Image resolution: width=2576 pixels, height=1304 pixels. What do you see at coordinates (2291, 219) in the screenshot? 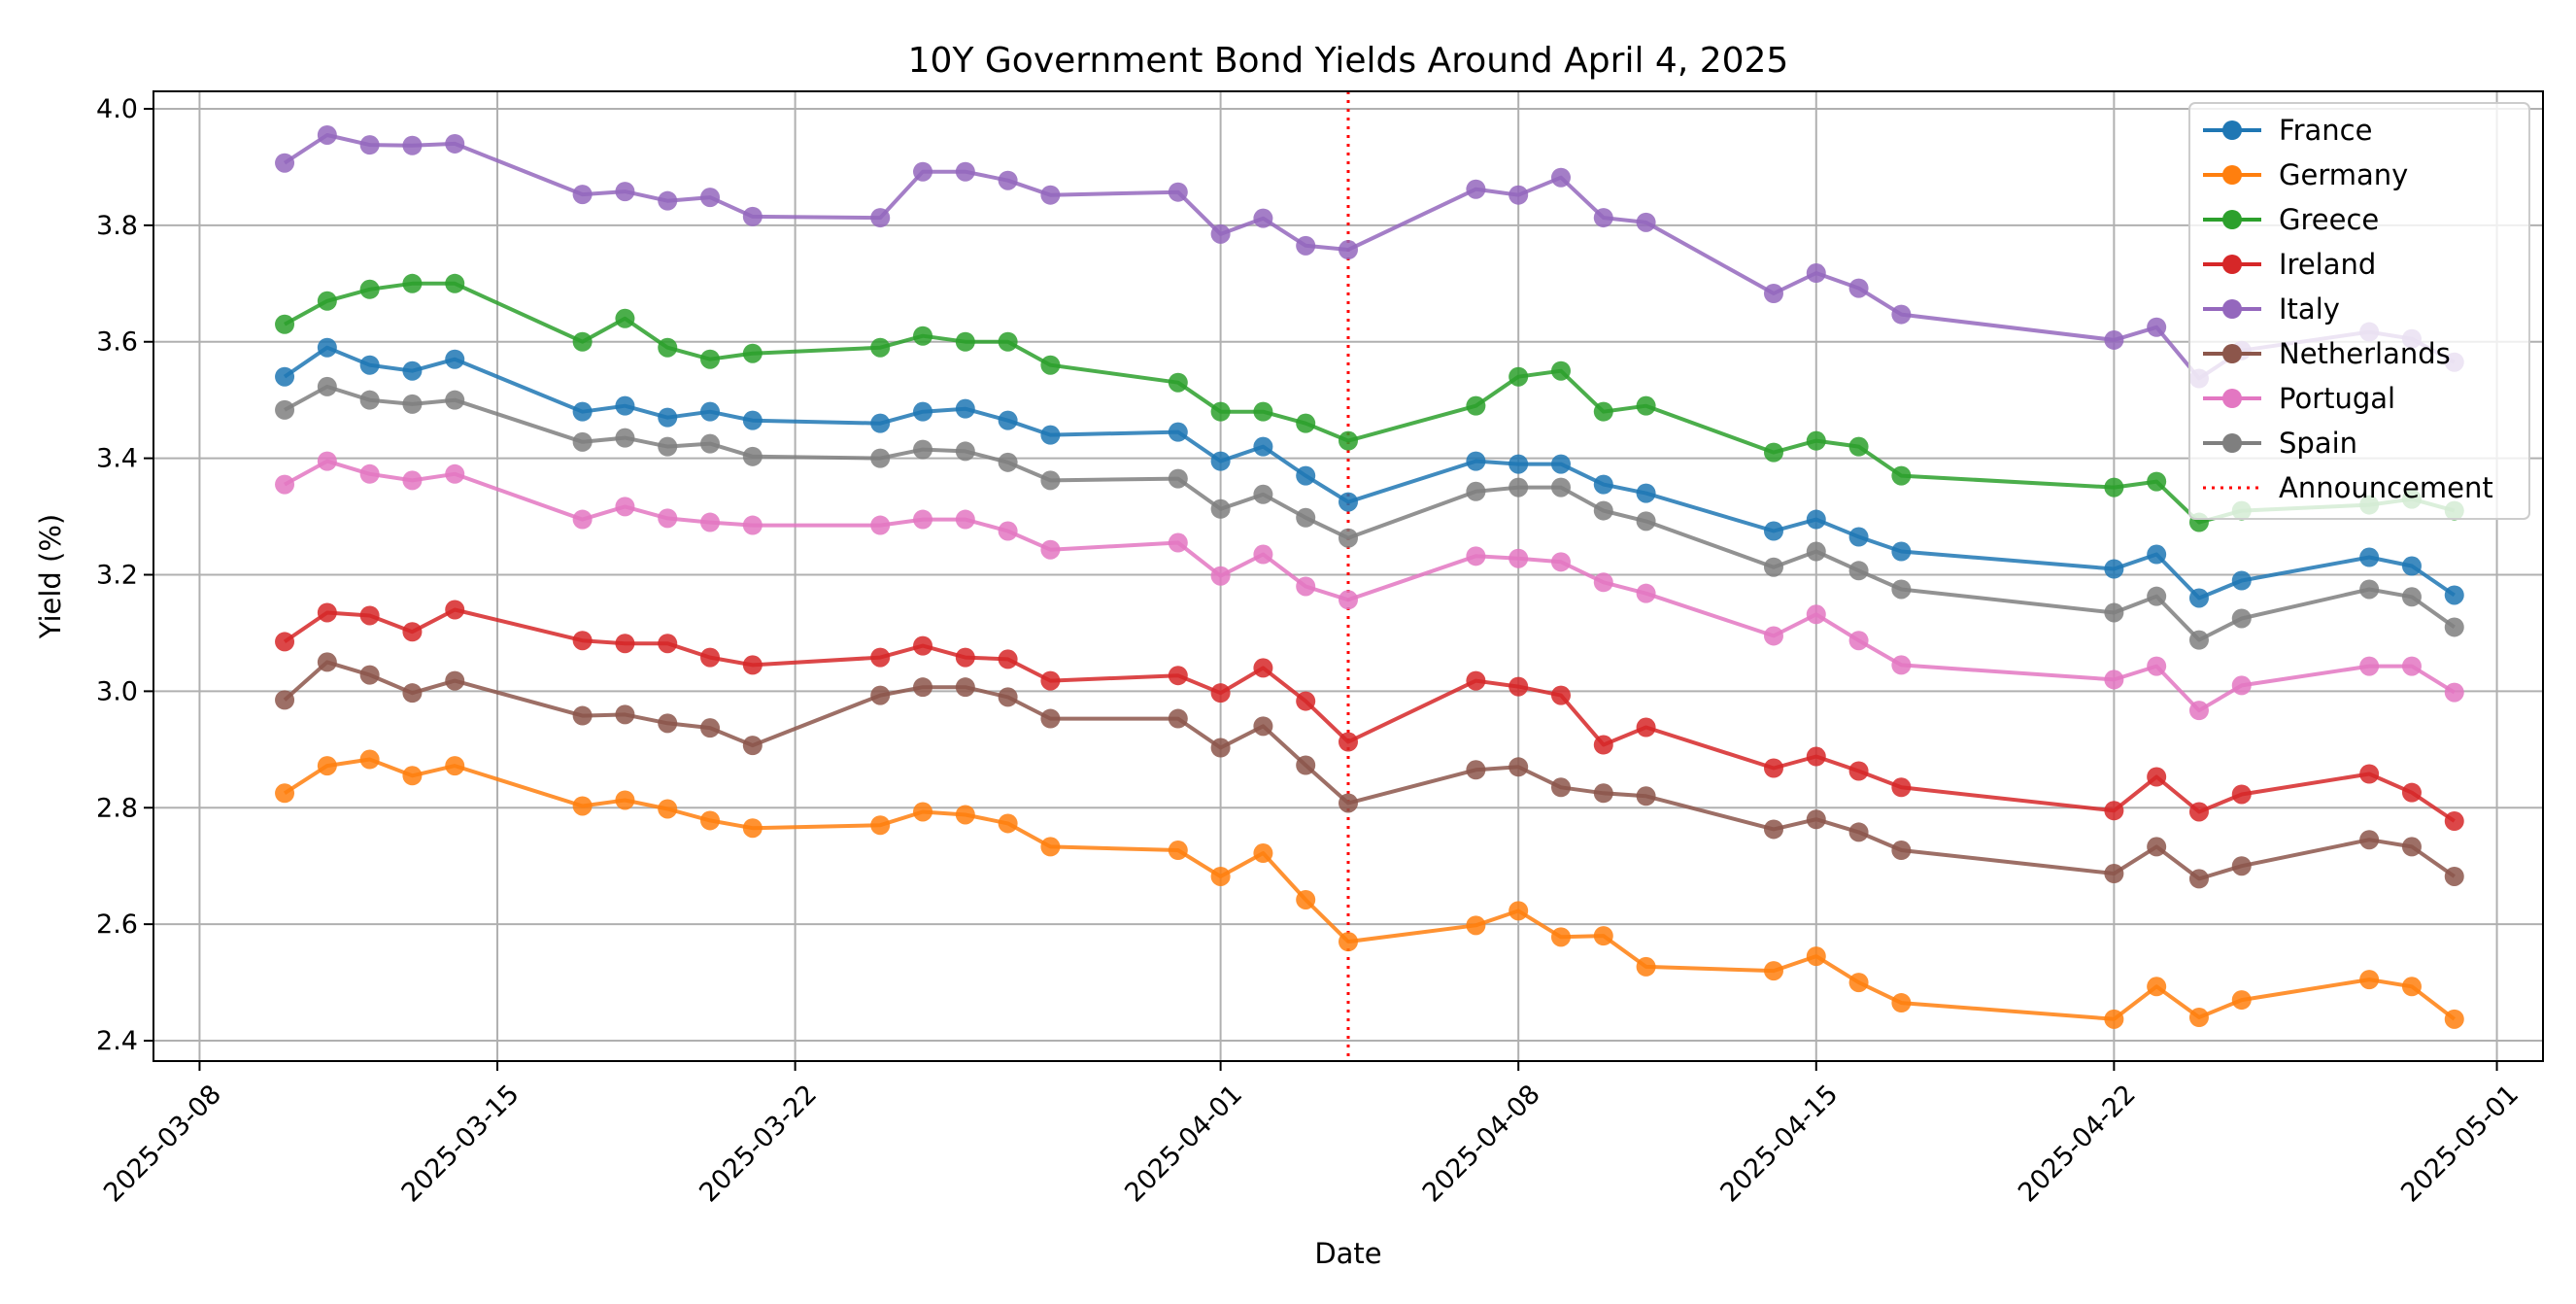
I see `legend-item-greece: Greece` at bounding box center [2291, 219].